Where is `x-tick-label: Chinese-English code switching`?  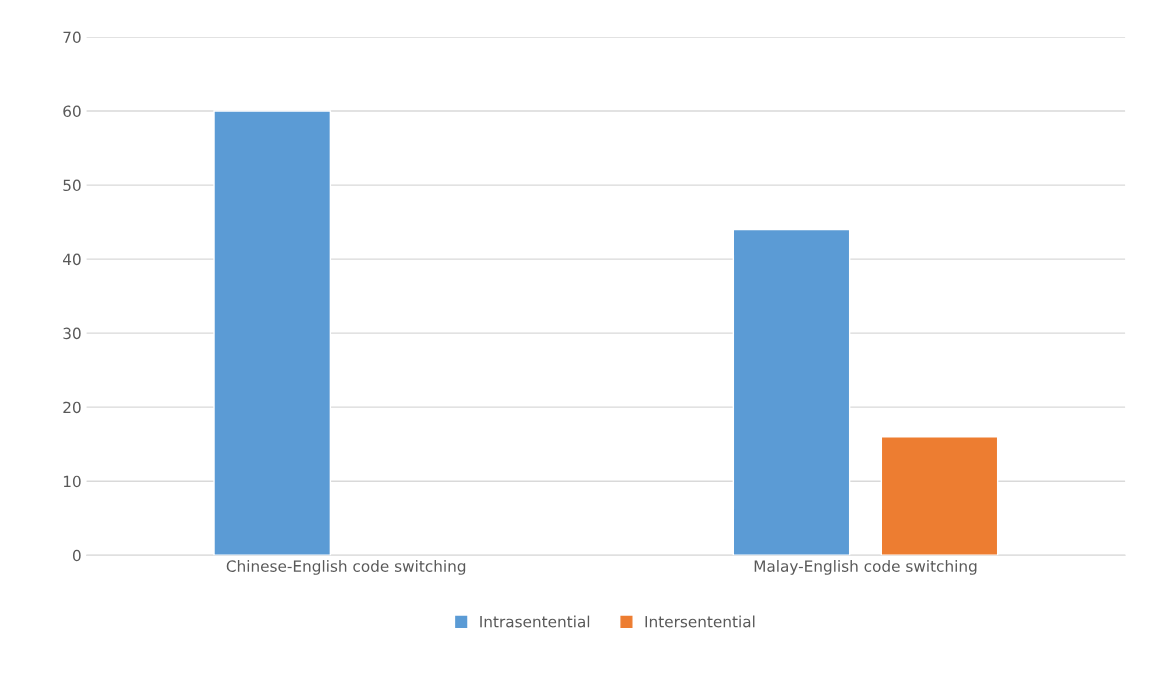 x-tick-label: Chinese-English code switching is located at coordinates (346, 567).